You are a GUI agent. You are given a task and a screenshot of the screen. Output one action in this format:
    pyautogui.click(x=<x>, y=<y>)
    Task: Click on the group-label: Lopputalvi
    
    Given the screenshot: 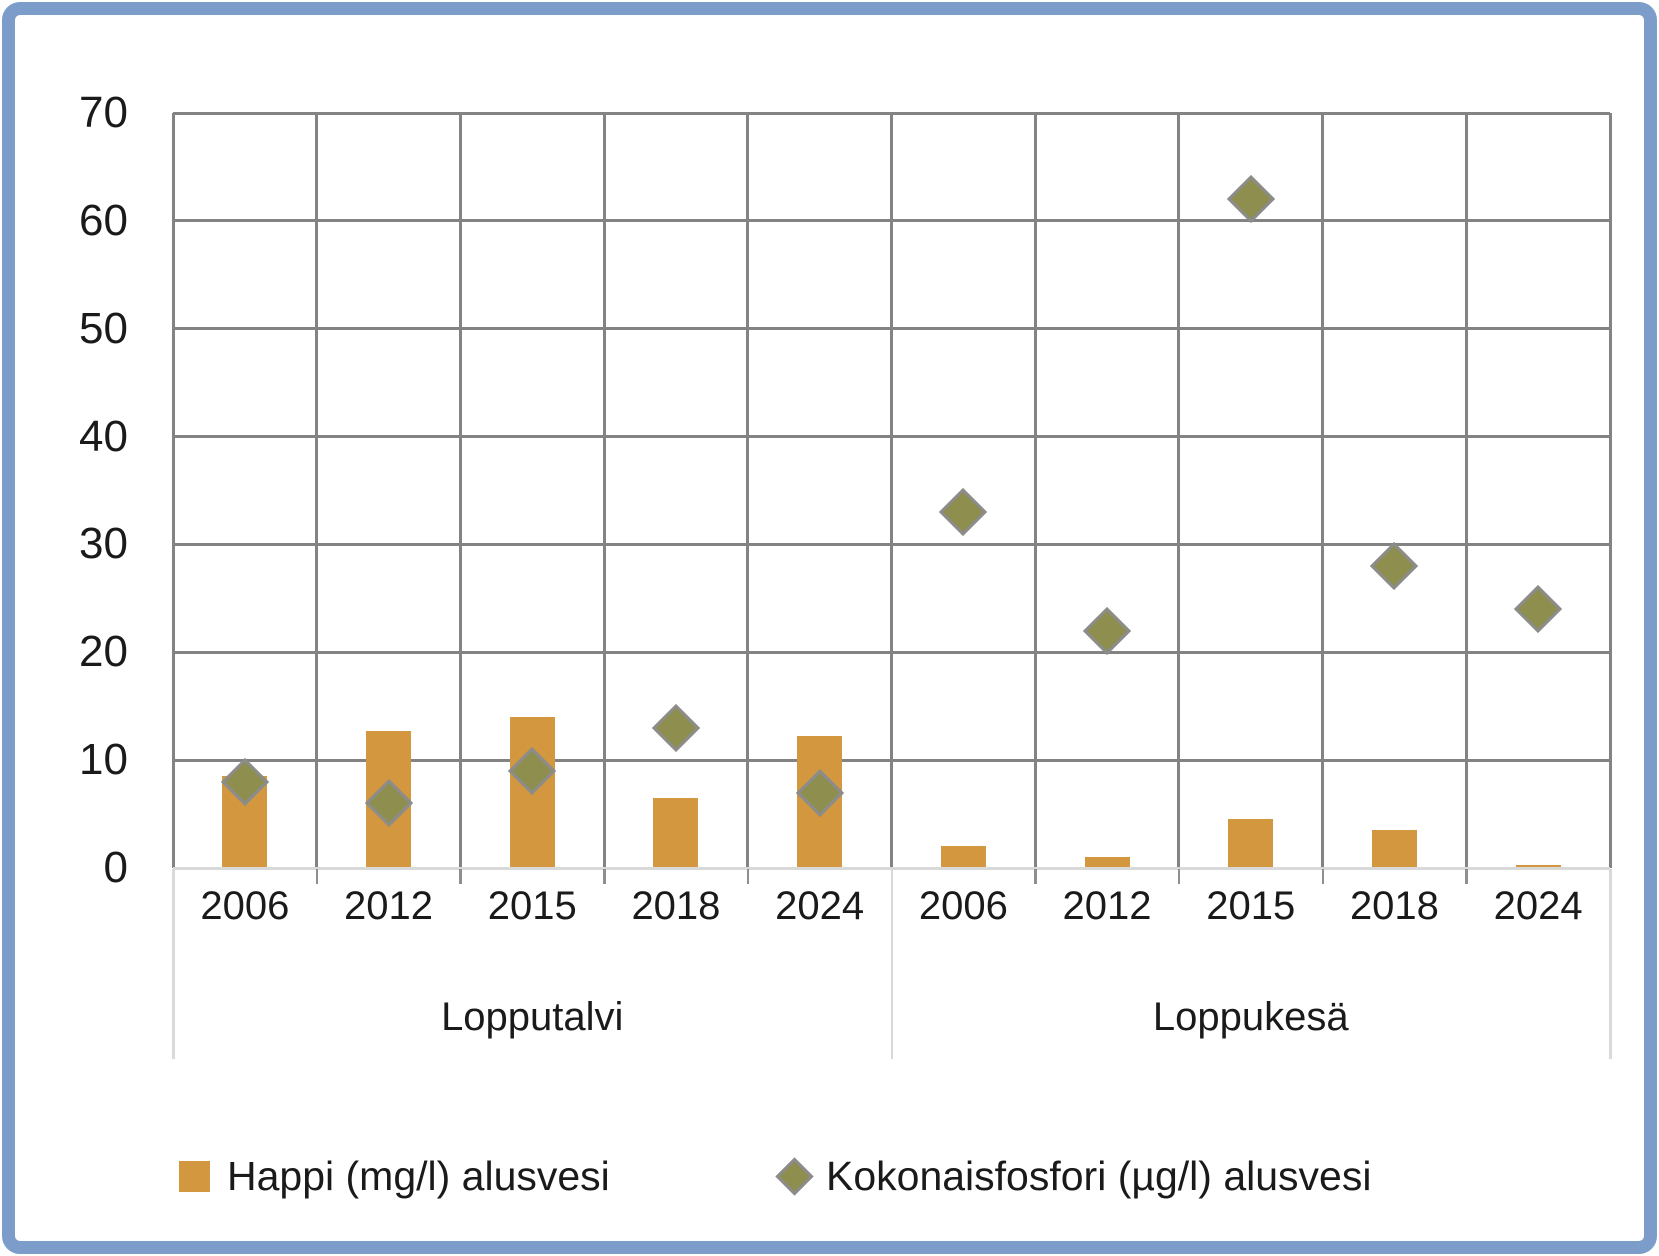 What is the action you would take?
    pyautogui.click(x=532, y=1017)
    